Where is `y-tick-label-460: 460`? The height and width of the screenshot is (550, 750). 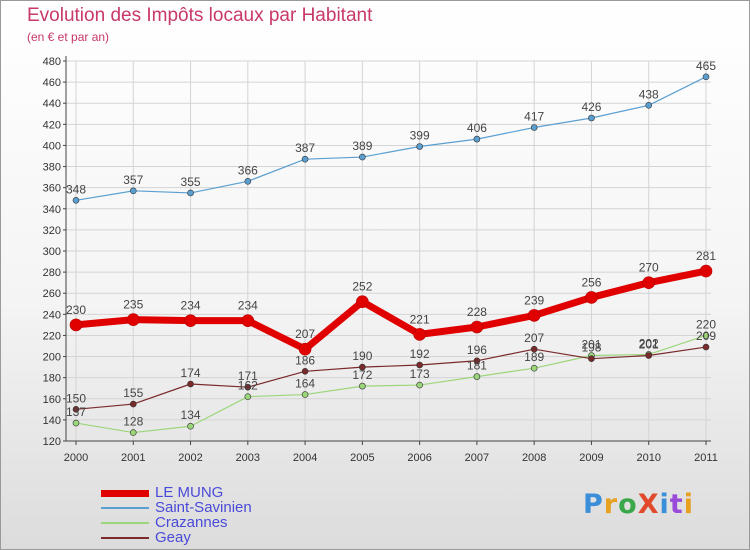 y-tick-label-460: 460 is located at coordinates (52, 83).